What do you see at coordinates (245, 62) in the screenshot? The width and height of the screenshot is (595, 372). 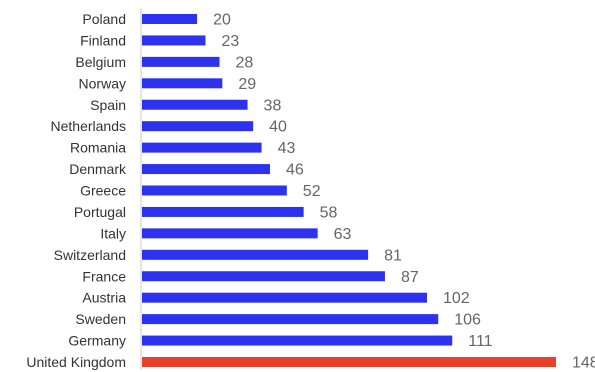 I see `value-label: 28` at bounding box center [245, 62].